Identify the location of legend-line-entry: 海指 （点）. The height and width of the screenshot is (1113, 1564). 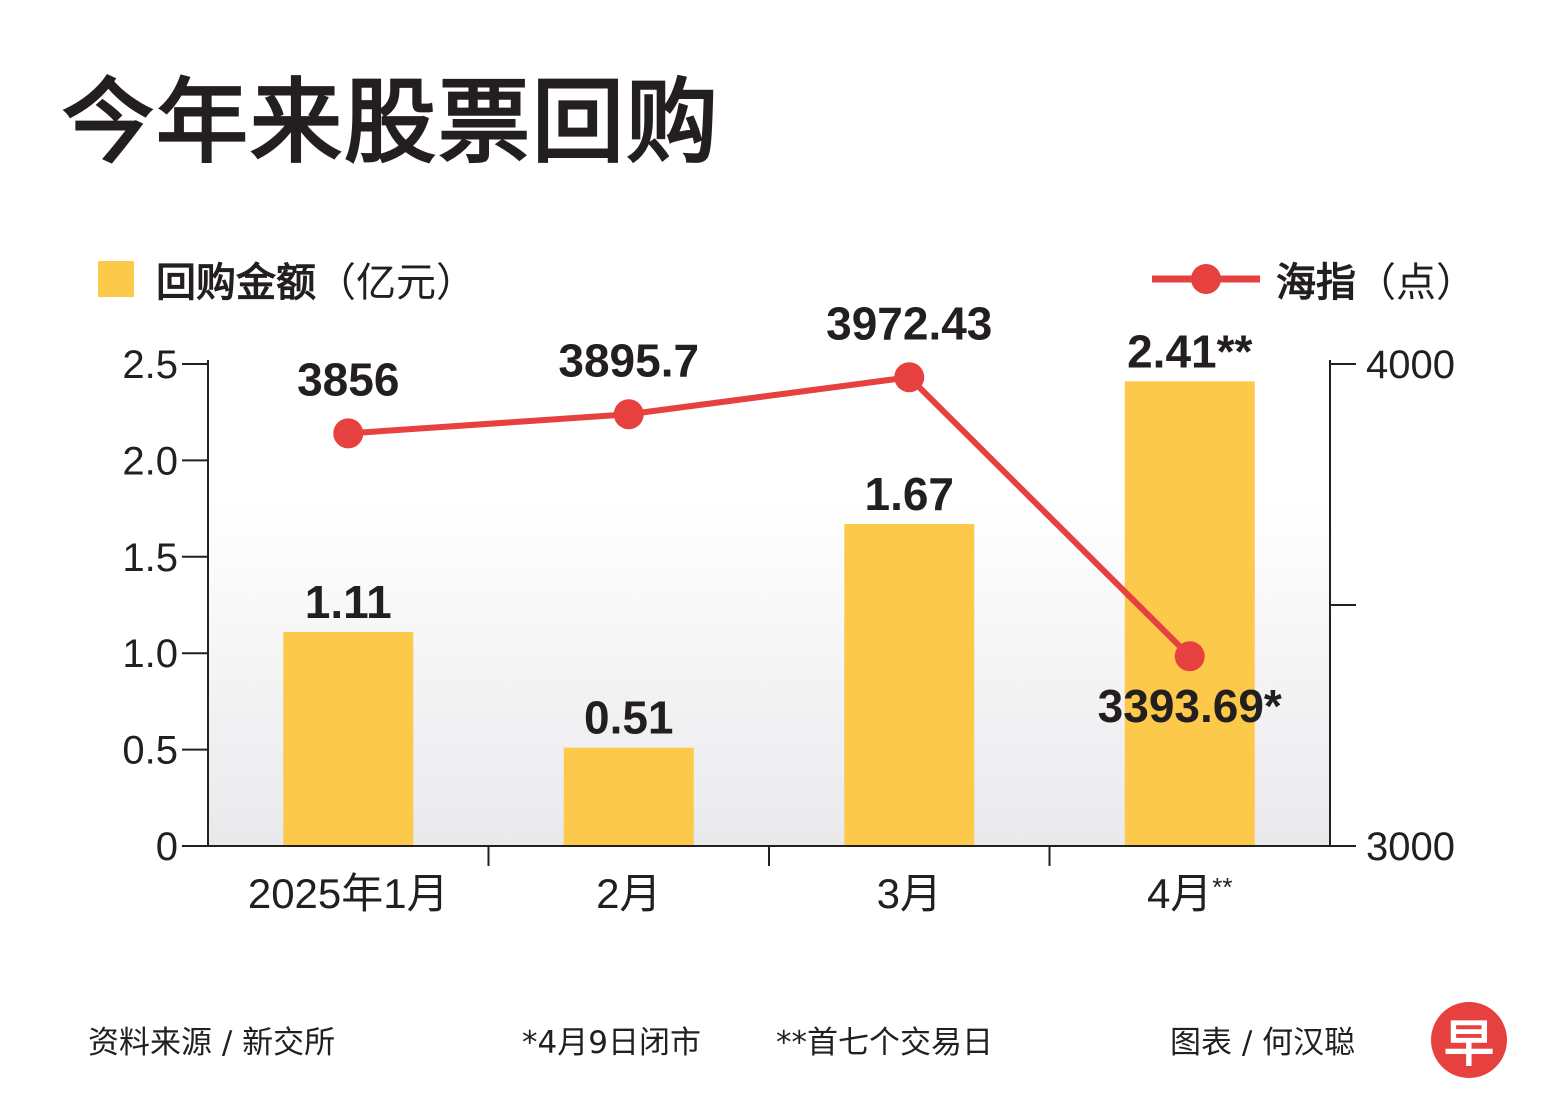
(1313, 279).